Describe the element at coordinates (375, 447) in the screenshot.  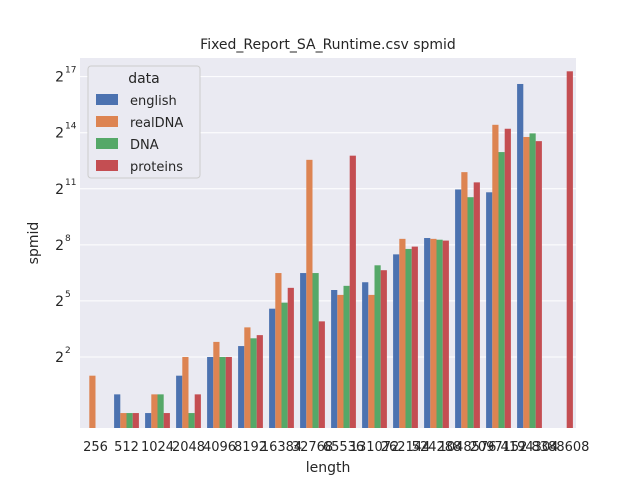
I see `x-tick-label: 131072` at that location.